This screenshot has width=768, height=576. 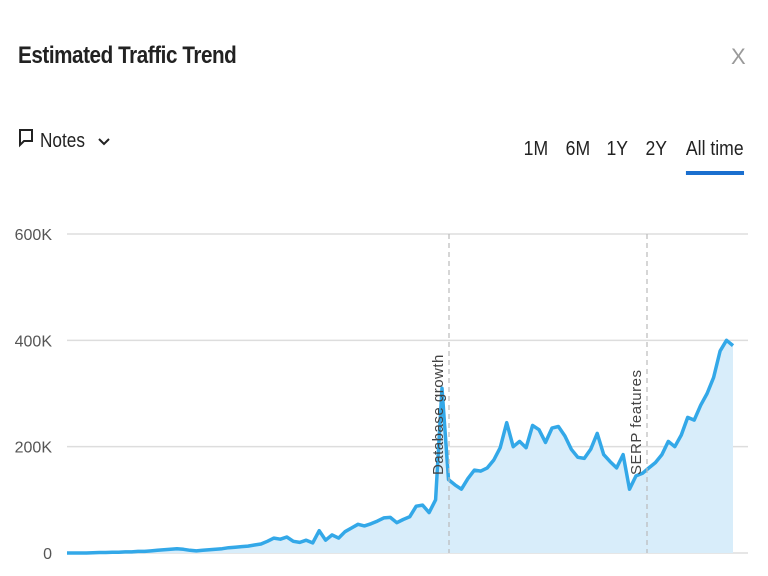 What do you see at coordinates (127, 55) in the screenshot?
I see `page-title: Estimated Traffic Trend` at bounding box center [127, 55].